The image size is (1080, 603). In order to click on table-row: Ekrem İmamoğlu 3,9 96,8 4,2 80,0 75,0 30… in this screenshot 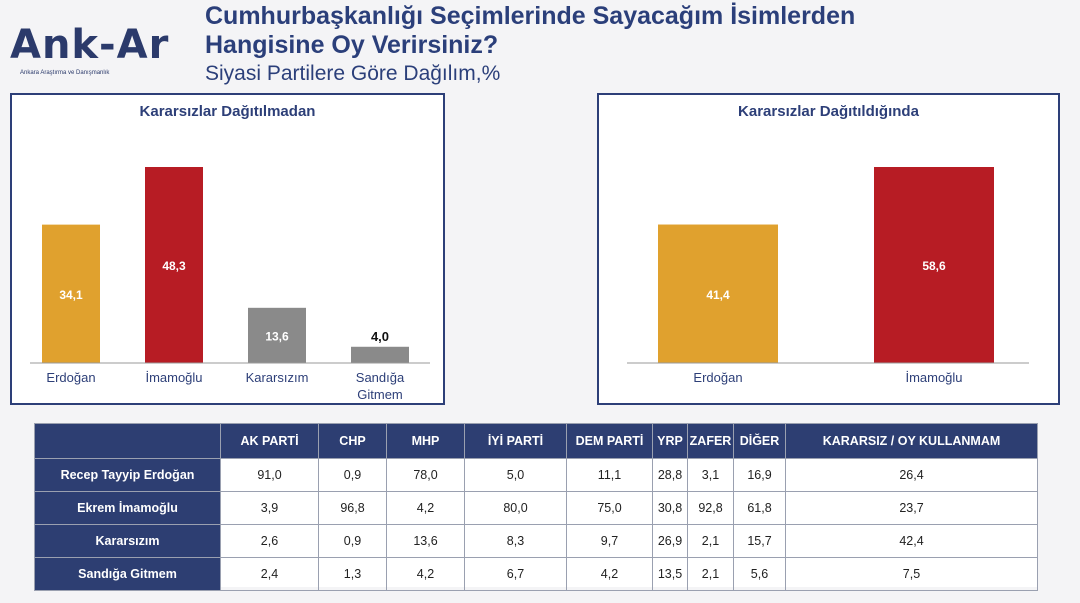, I will do `click(536, 508)`.